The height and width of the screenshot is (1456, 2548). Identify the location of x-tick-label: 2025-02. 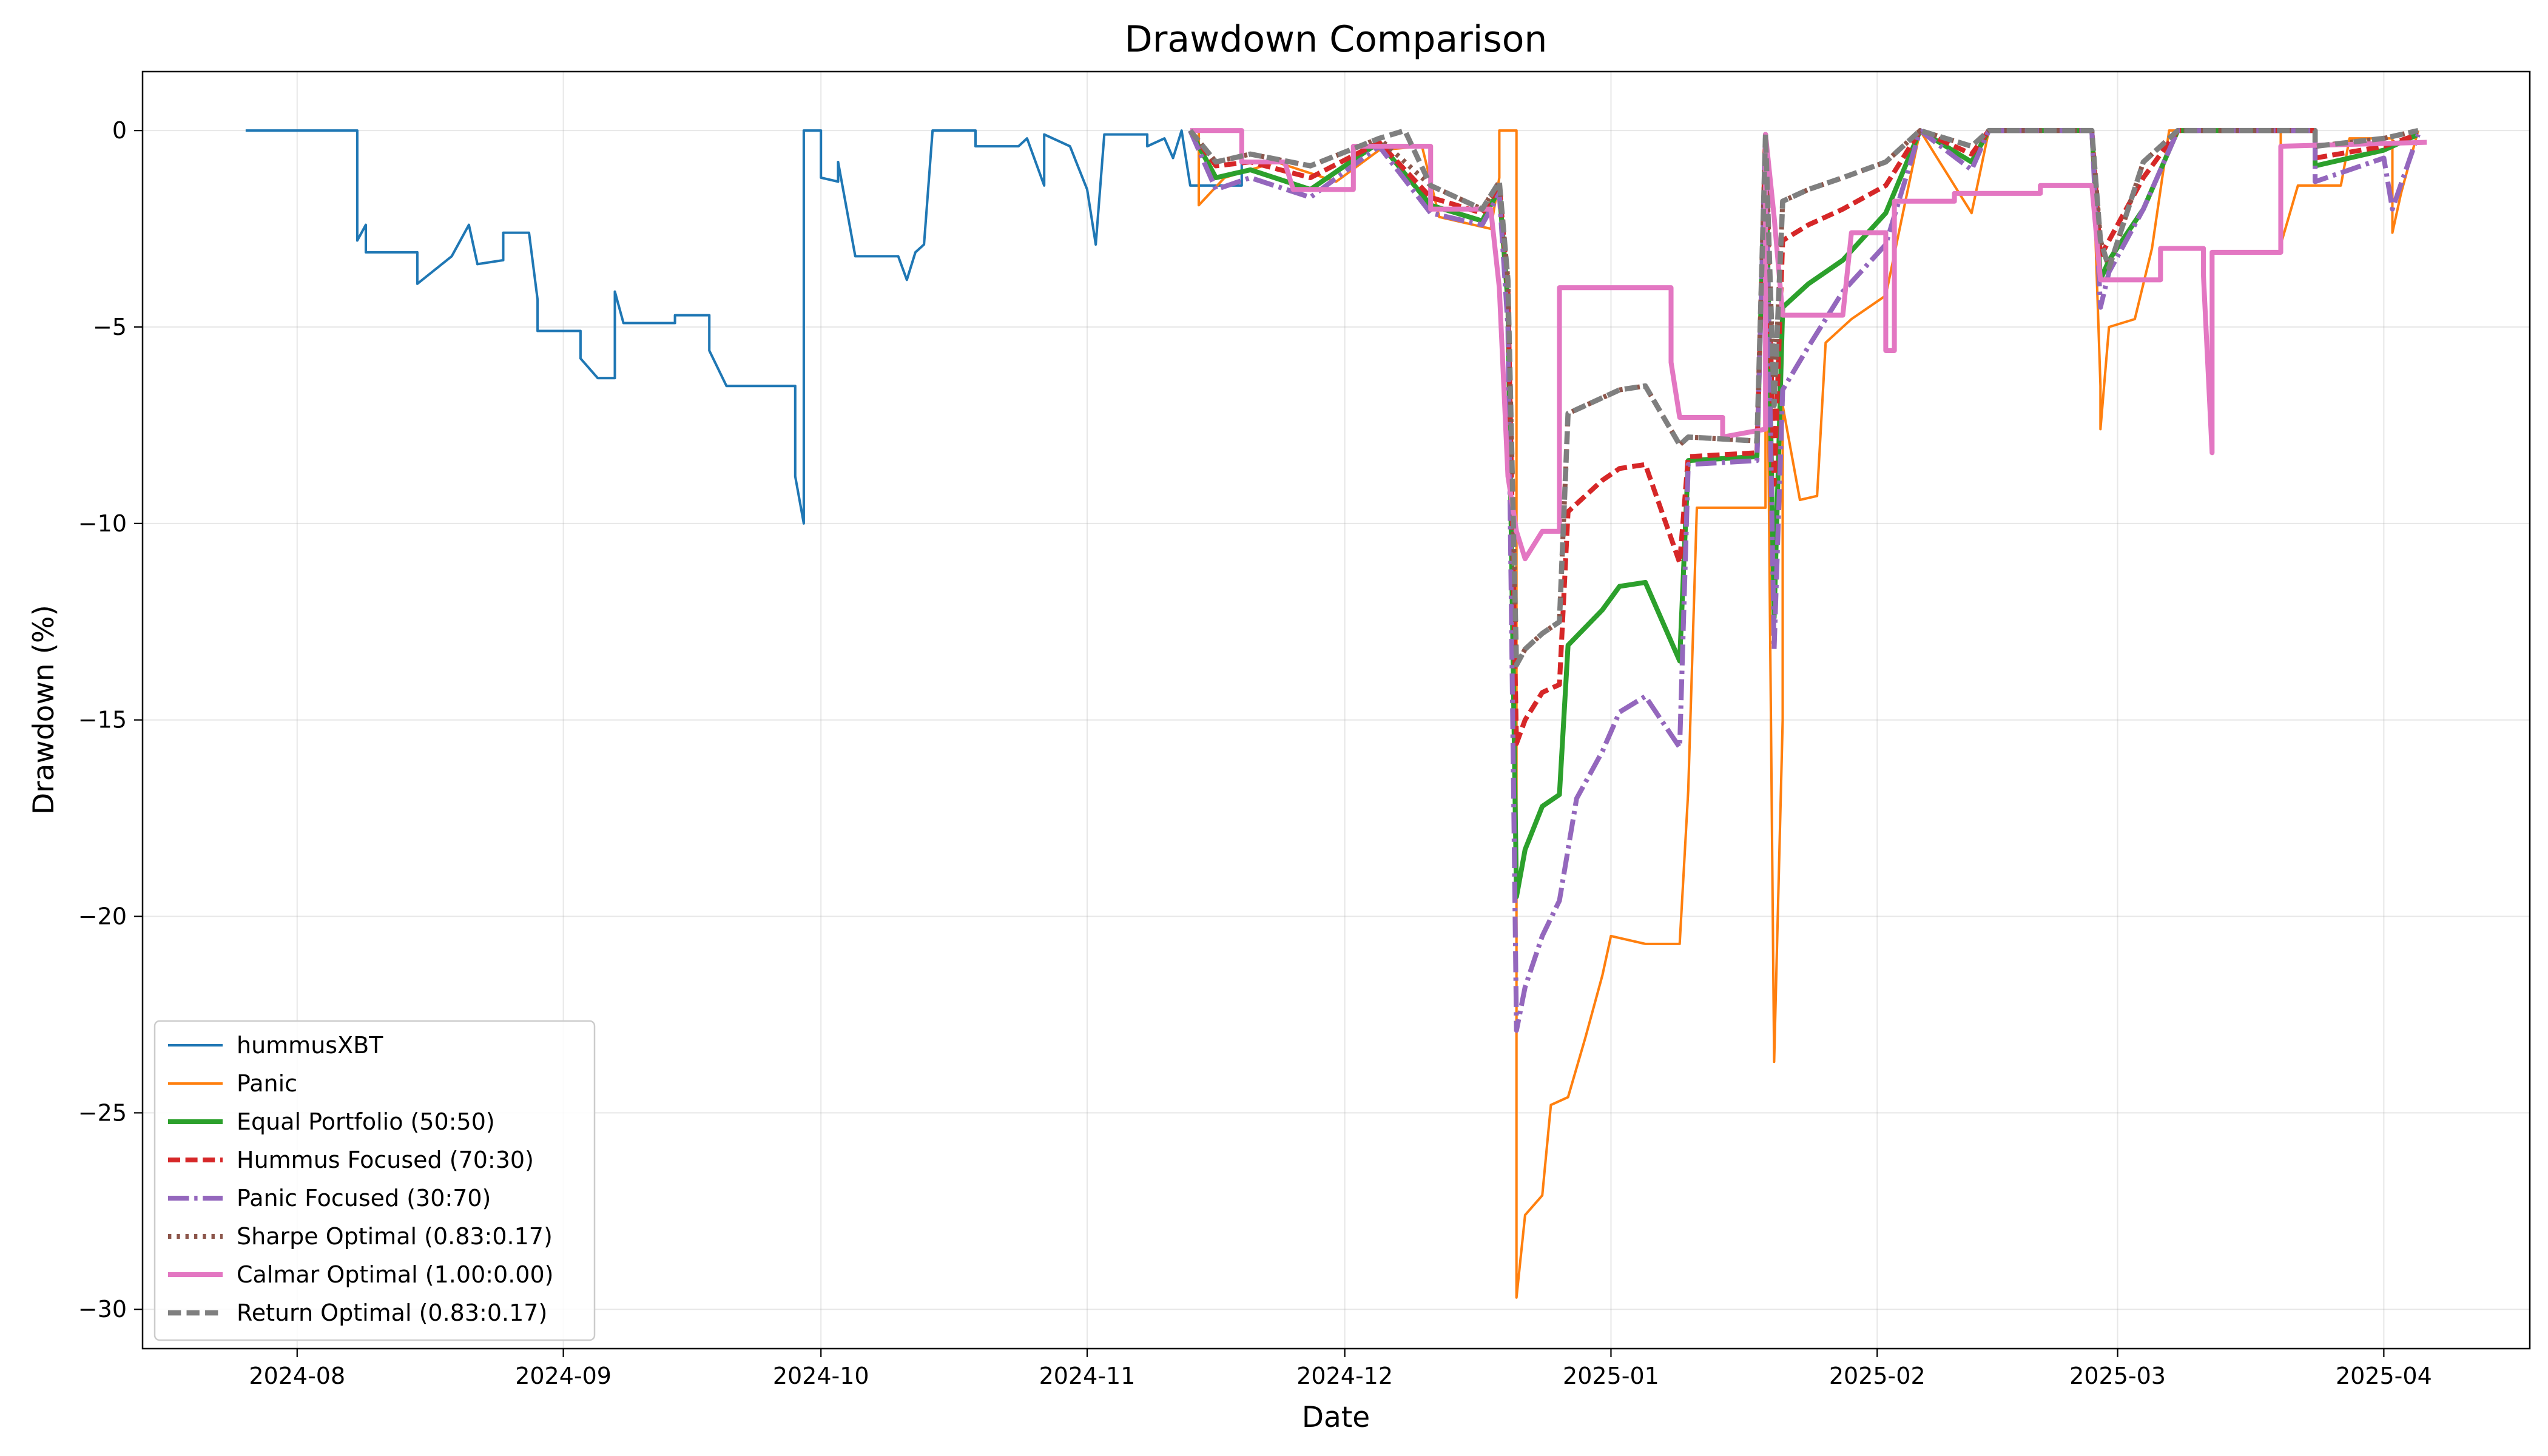
(1877, 1376).